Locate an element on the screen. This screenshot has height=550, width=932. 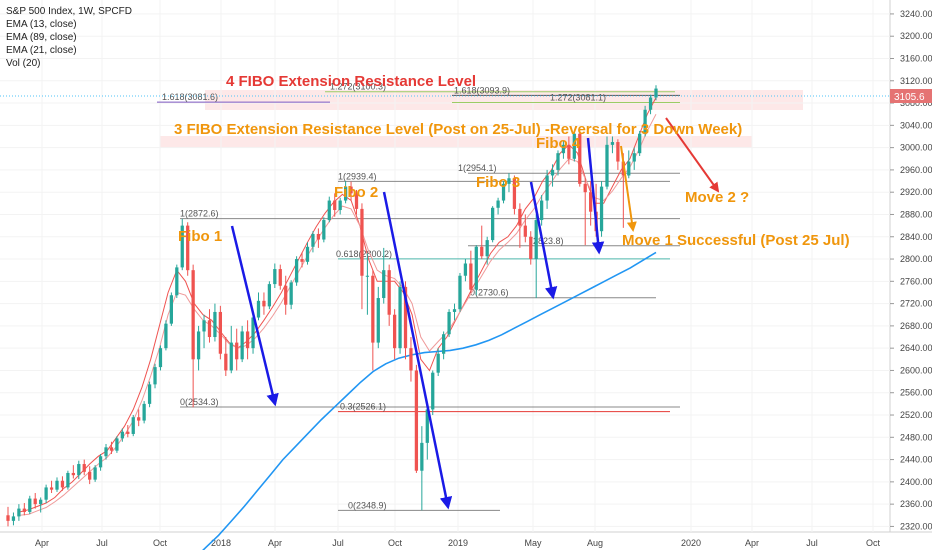
indicator-ema-21: EMA (21, close) is located at coordinates (41, 50).